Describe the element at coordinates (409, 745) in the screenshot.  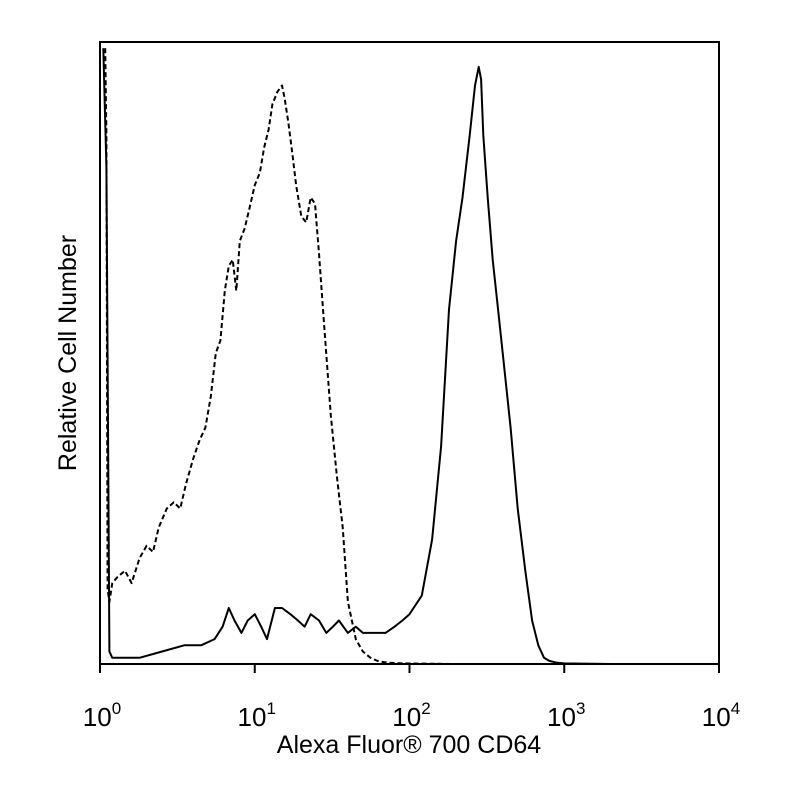
I see `x-axis-label: Alexa Fluor® 700 CD64` at that location.